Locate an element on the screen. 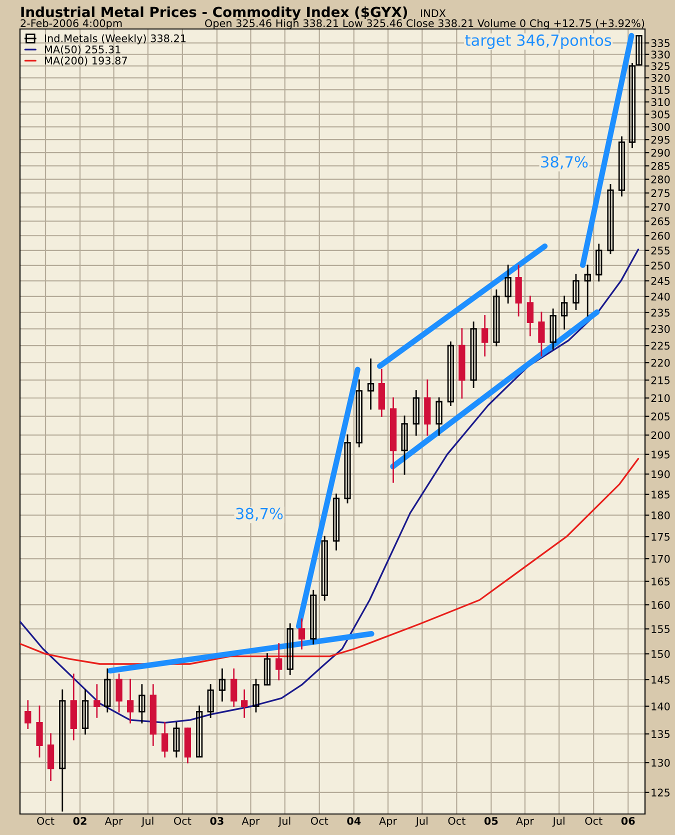 This screenshot has width=675, height=835. text: INDX is located at coordinates (433, 13).